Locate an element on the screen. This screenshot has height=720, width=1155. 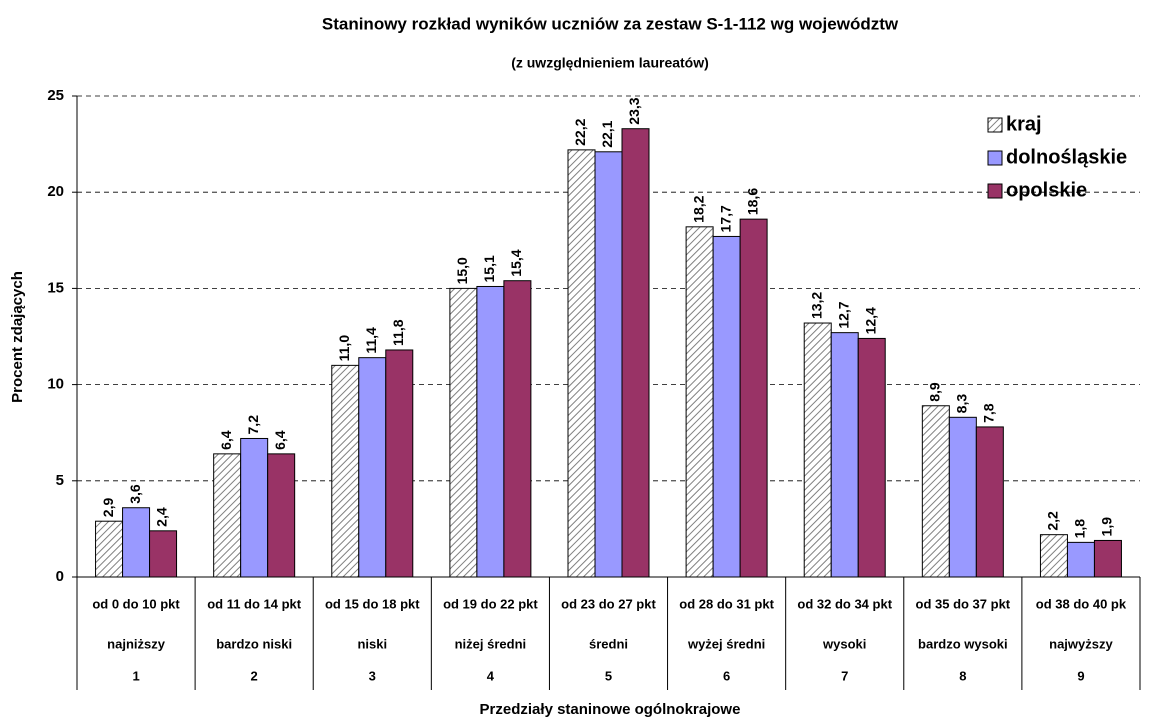
x-category-name: najwyższy is located at coordinates (1081, 643).